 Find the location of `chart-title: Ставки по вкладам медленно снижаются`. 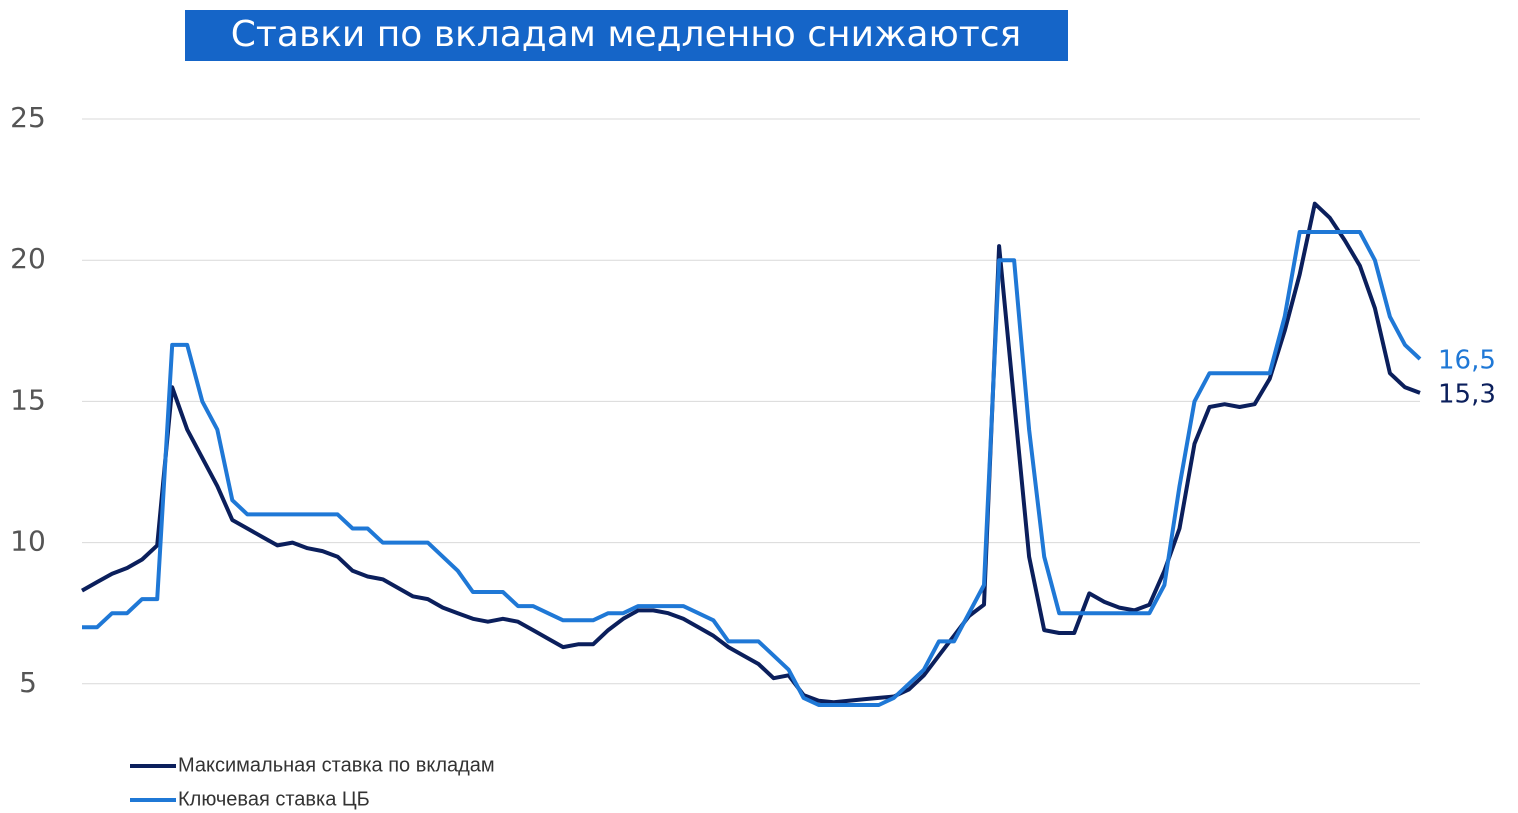

chart-title: Ставки по вкладам медленно снижаются is located at coordinates (626, 34).